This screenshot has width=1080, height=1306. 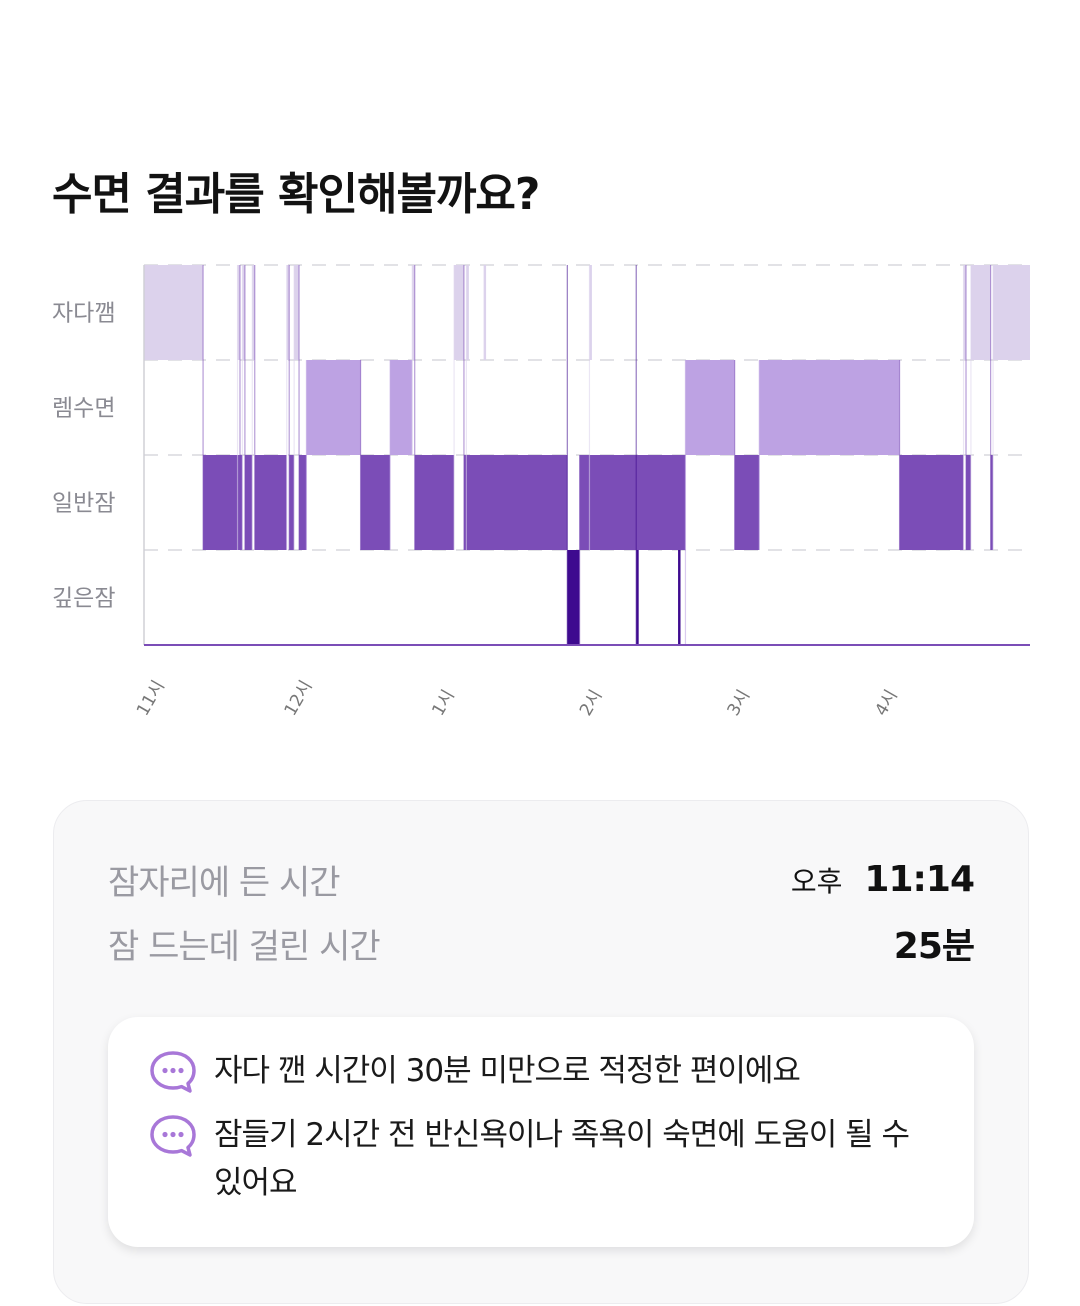 I want to click on x-tick-label: 12시, so click(x=299, y=698).